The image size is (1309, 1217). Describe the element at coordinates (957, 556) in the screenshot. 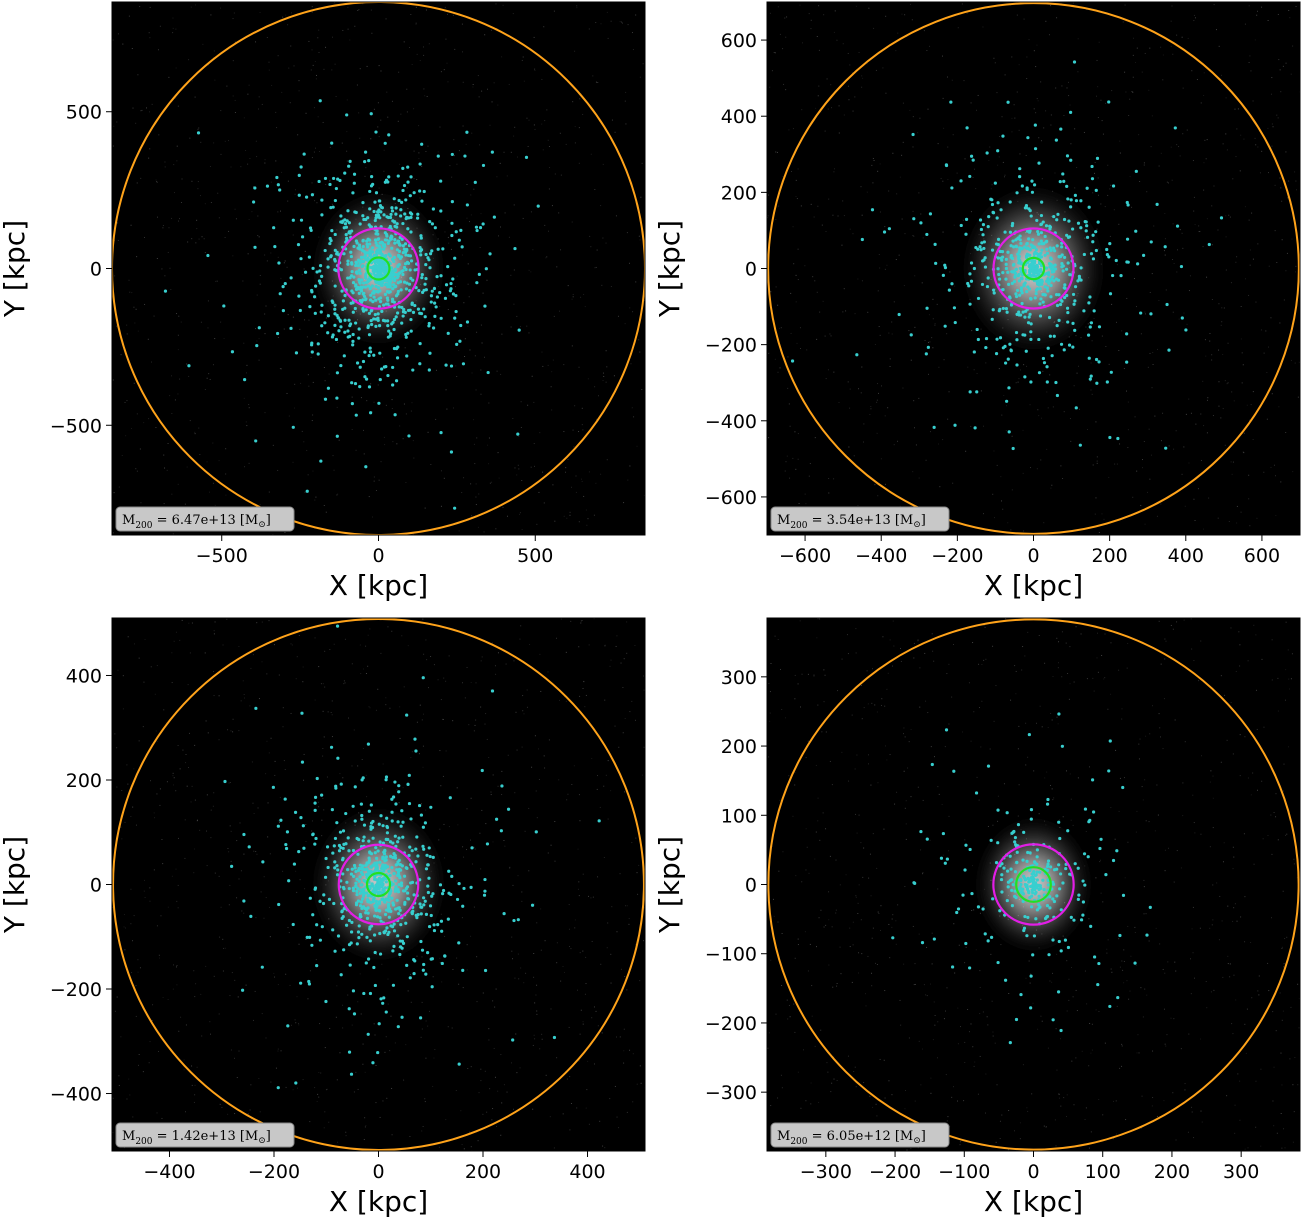

I see `x-tick-label: −200` at that location.